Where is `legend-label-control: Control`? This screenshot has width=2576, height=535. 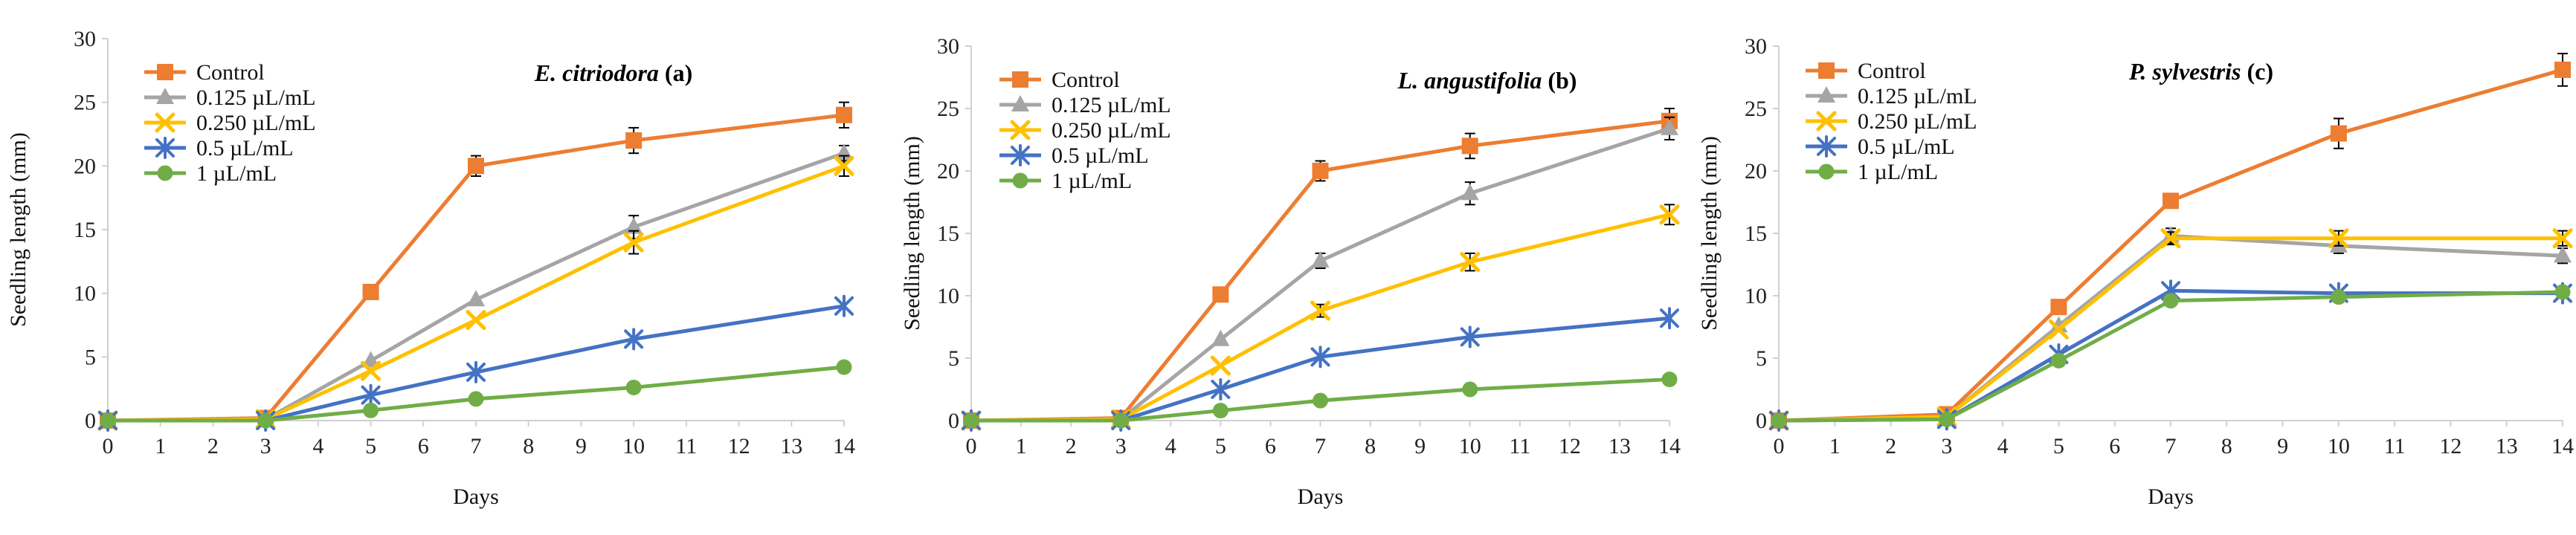 legend-label-control: Control is located at coordinates (230, 72).